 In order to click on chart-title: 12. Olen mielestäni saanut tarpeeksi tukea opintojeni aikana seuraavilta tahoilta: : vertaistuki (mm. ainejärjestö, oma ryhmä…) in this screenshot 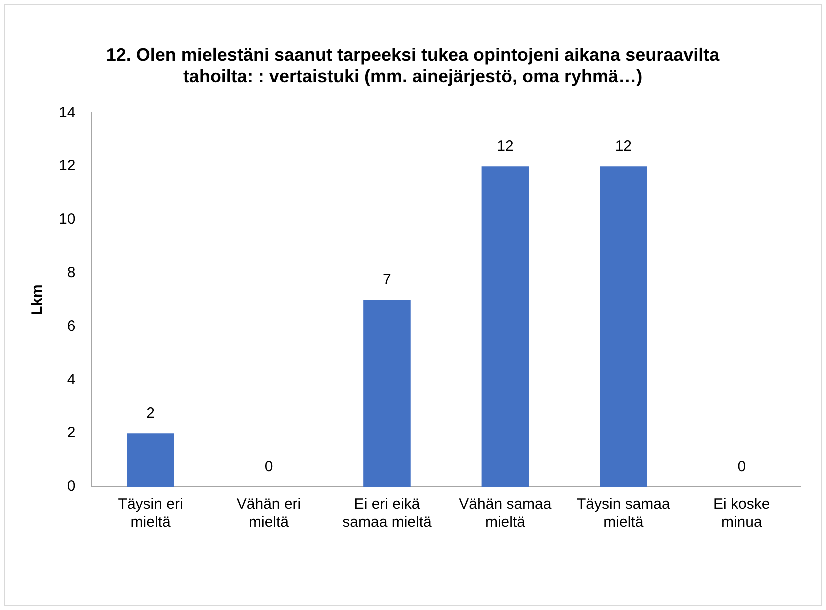, I will do `click(413, 65)`.